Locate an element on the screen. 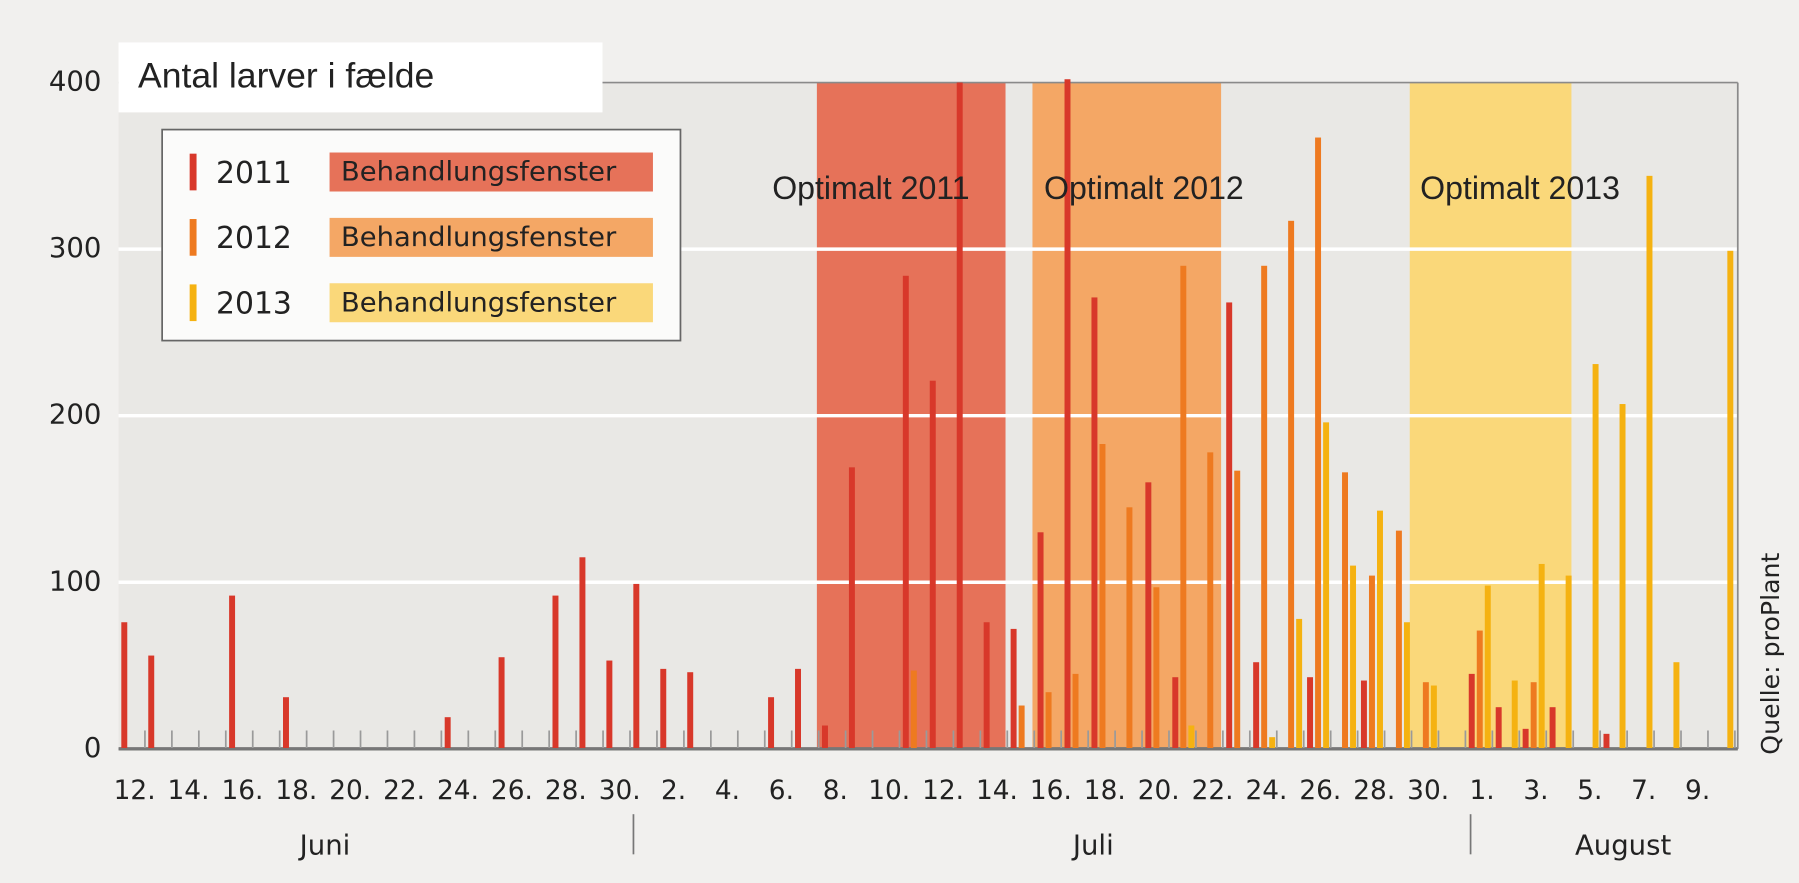 This screenshot has width=1799, height=883. x-tick-label: 12. is located at coordinates (943, 791).